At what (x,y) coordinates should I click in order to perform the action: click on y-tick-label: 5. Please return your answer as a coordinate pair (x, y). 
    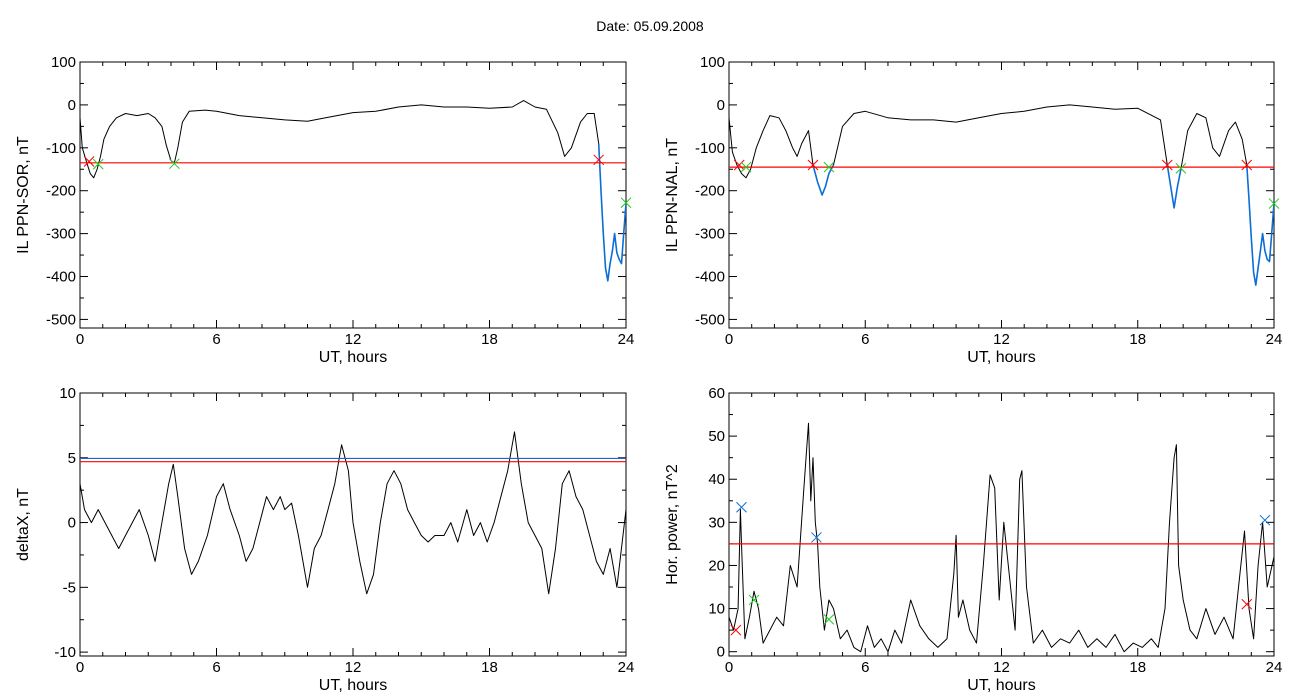
    Looking at the image, I should click on (72, 458).